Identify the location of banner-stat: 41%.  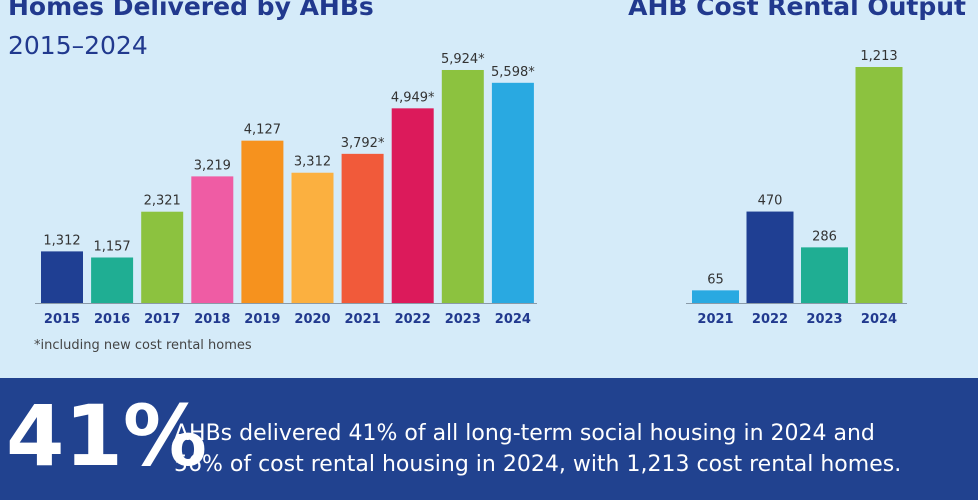
(107, 436).